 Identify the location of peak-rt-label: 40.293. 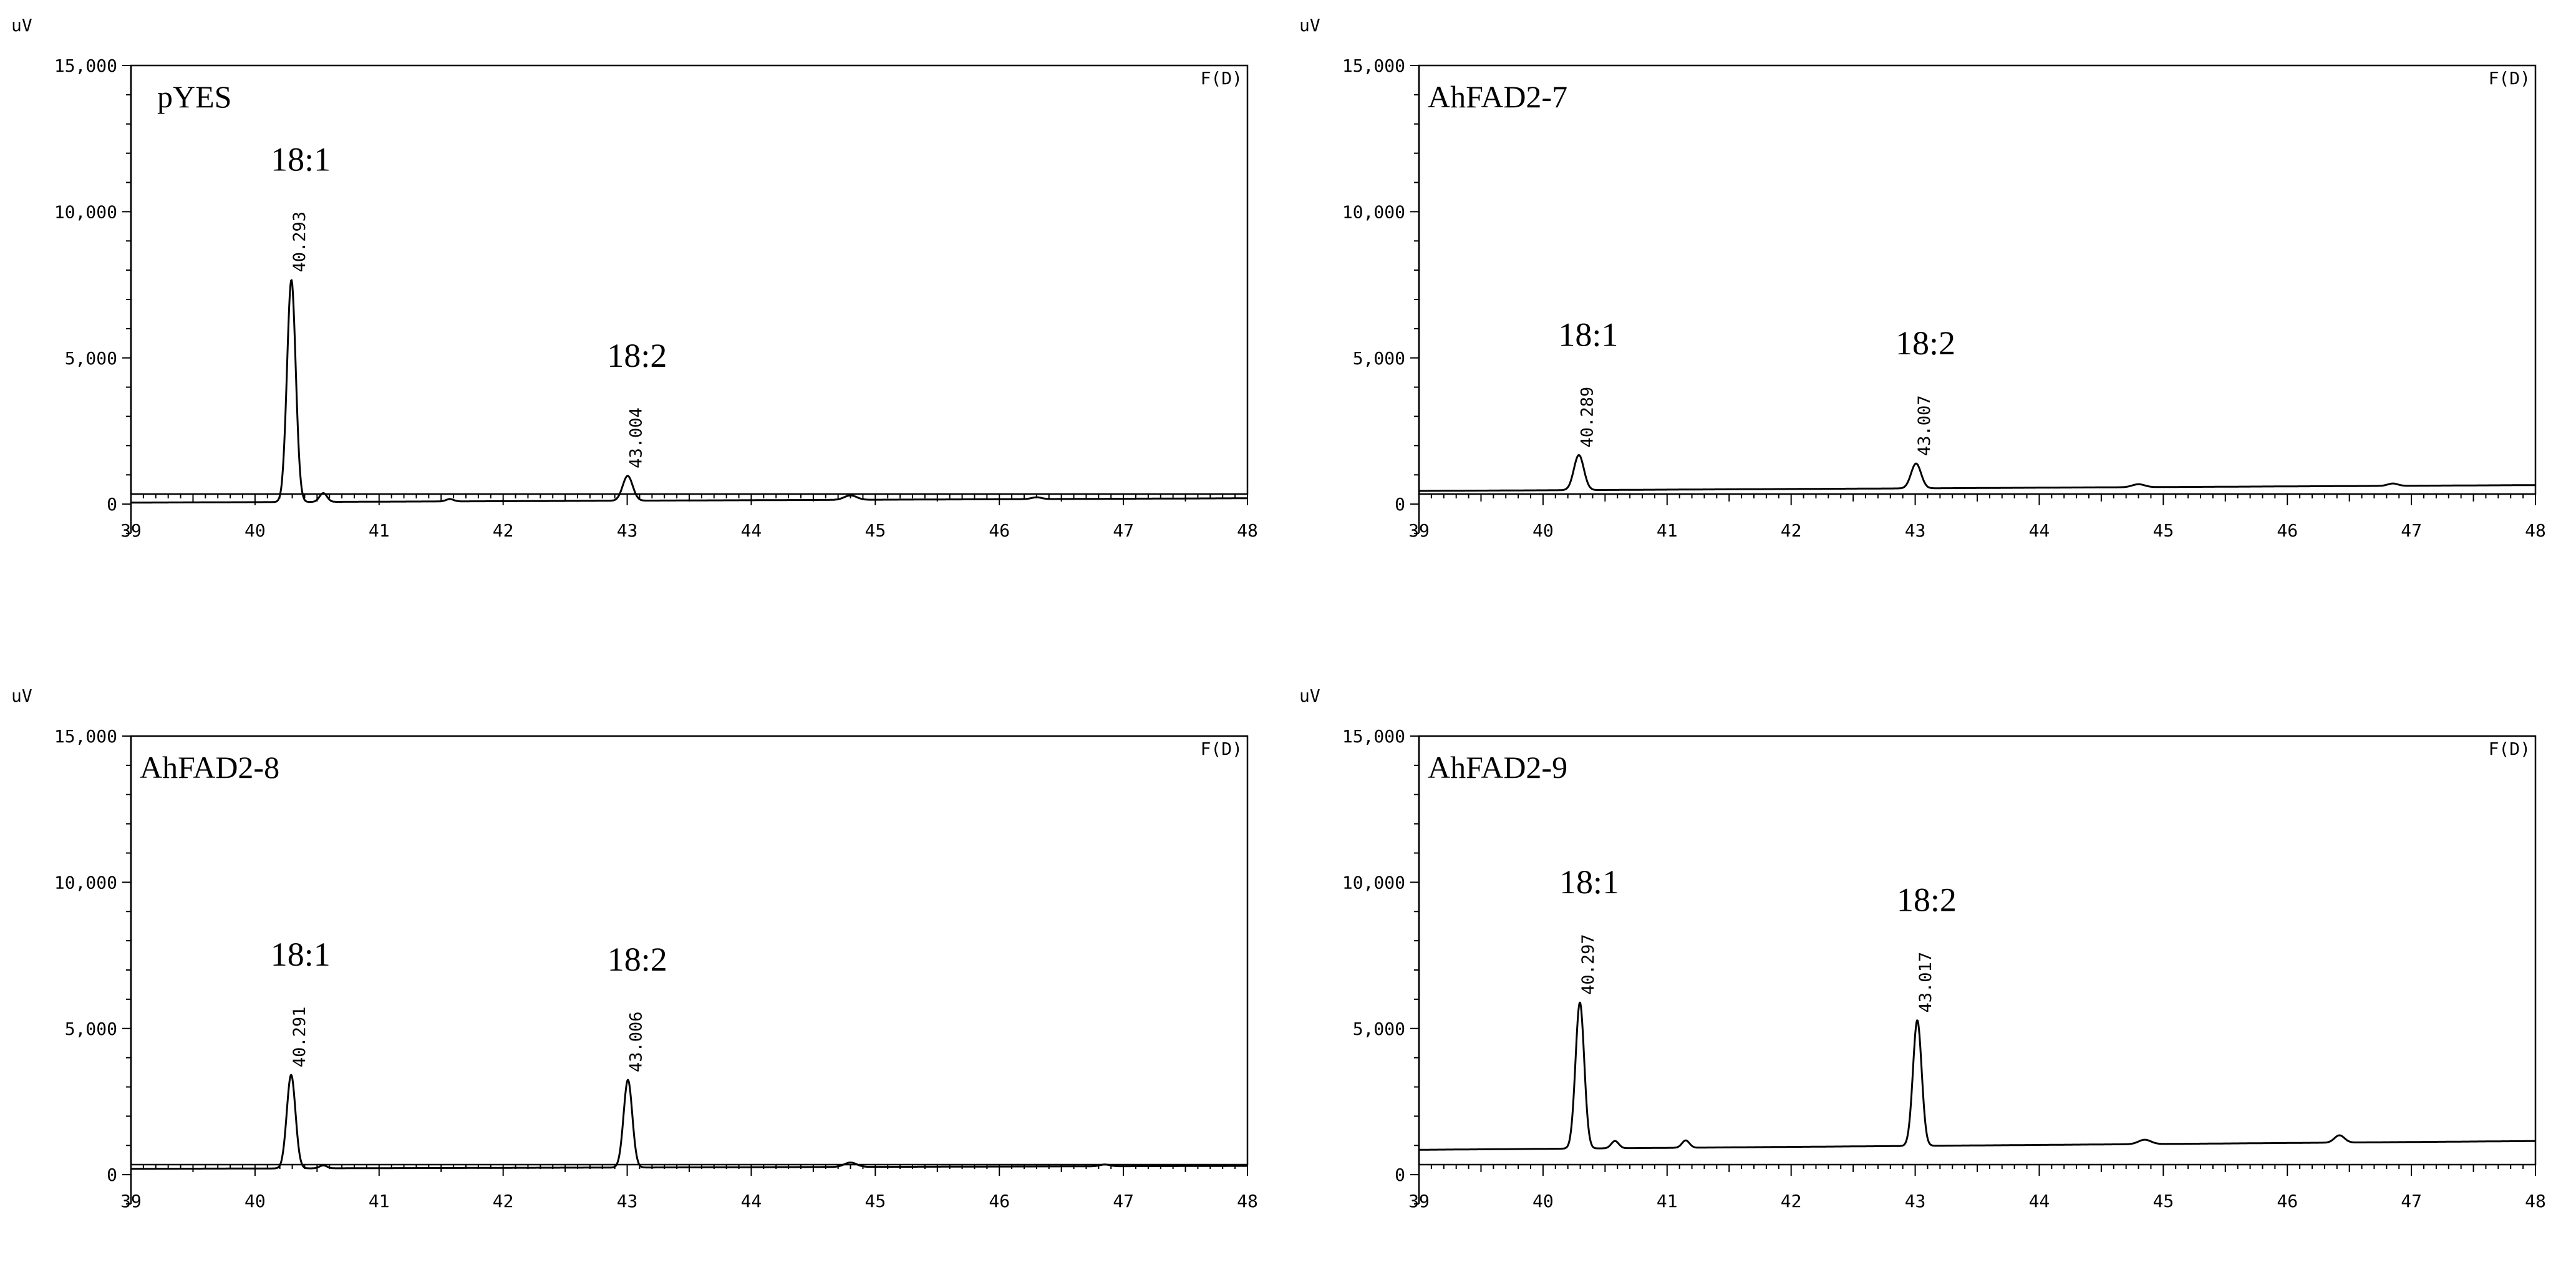
(299, 242).